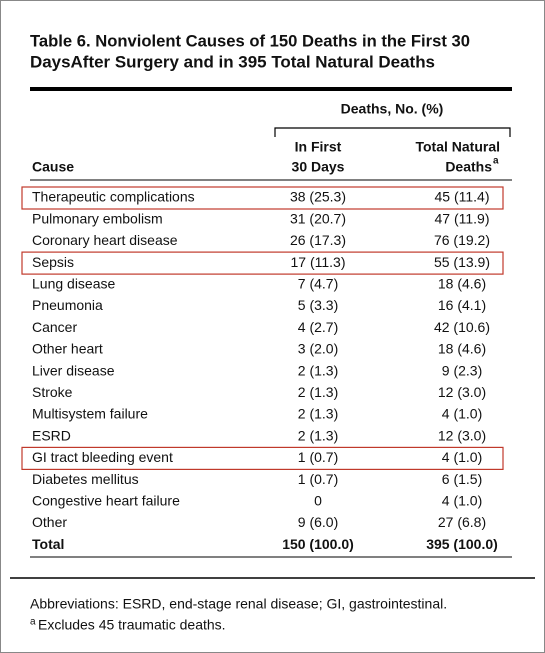 The width and height of the screenshot is (545, 653). Describe the element at coordinates (318, 240) in the screenshot. I see `cell-value: 26 (17.3)` at that location.